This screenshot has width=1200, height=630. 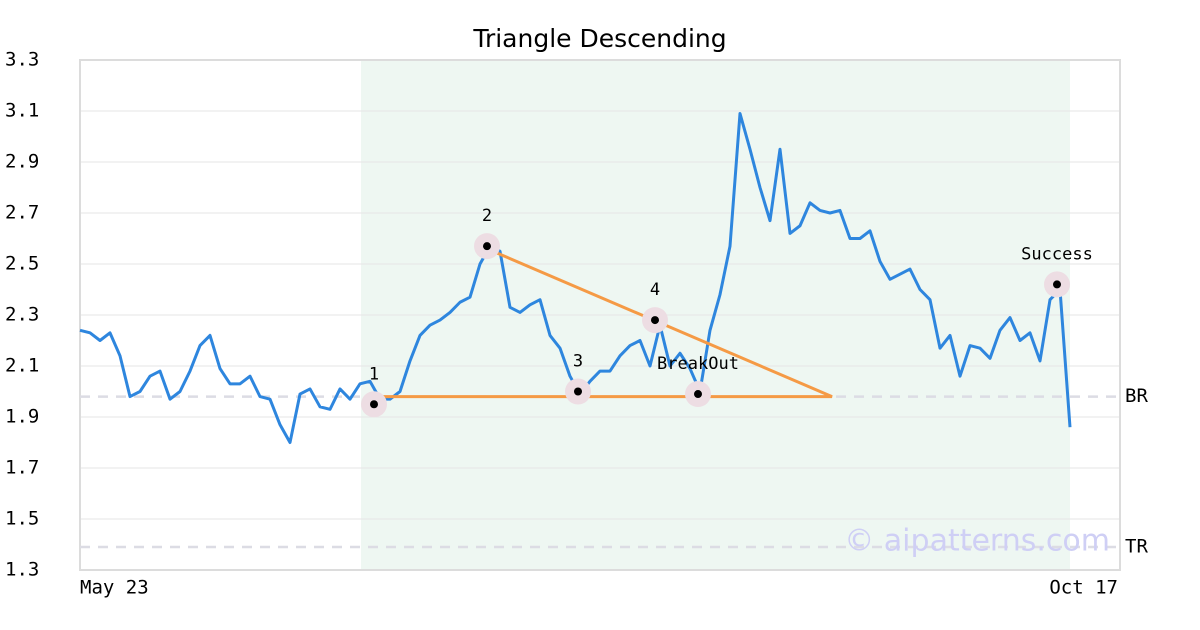 I want to click on triangle-line, so click(x=603, y=323).